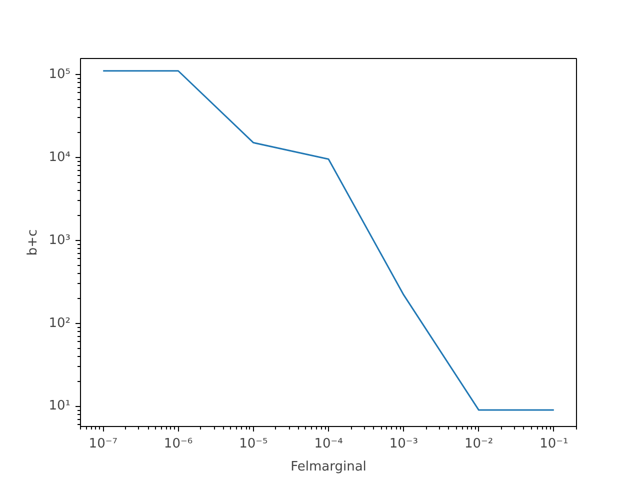 The image size is (640, 480). Describe the element at coordinates (59, 240) in the screenshot. I see `y-tick-label: 10³` at that location.